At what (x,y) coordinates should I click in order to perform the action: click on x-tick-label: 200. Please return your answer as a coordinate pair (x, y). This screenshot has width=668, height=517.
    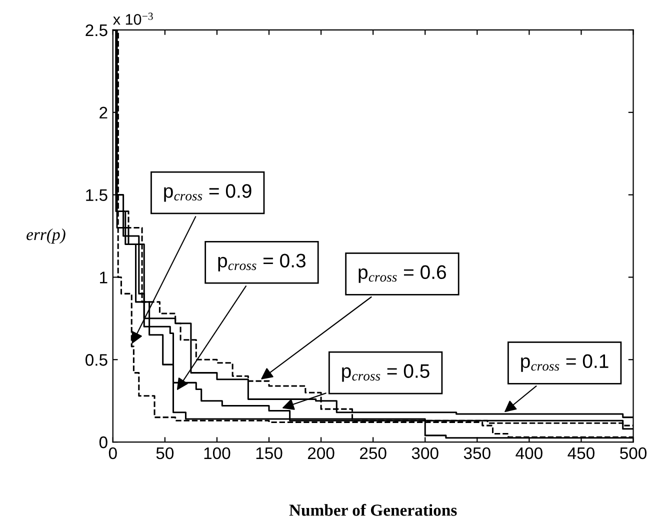
    Looking at the image, I should click on (321, 453).